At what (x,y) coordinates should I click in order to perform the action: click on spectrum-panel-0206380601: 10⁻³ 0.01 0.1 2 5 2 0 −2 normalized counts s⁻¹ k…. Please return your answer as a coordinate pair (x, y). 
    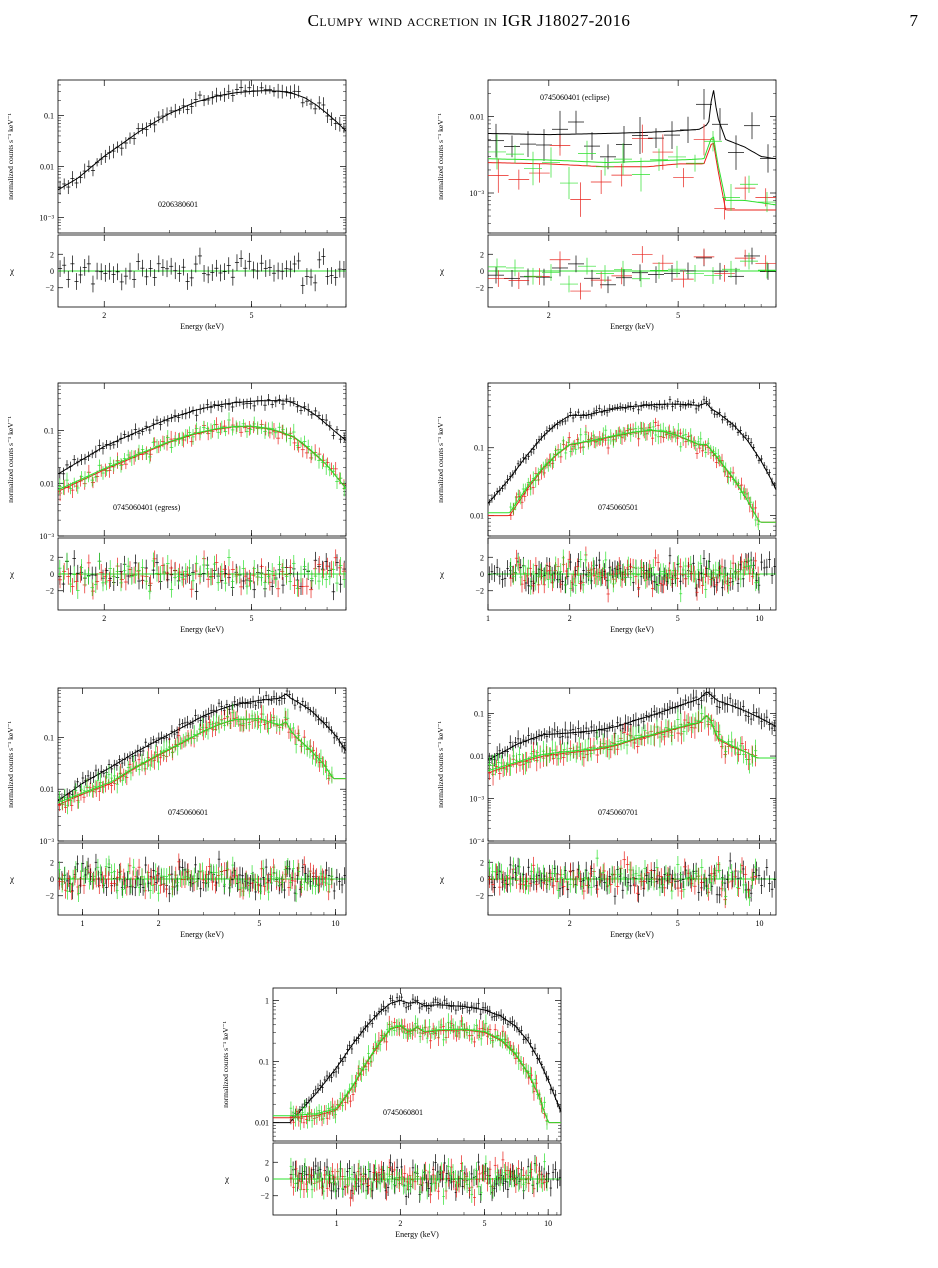
    Looking at the image, I should click on (176, 205).